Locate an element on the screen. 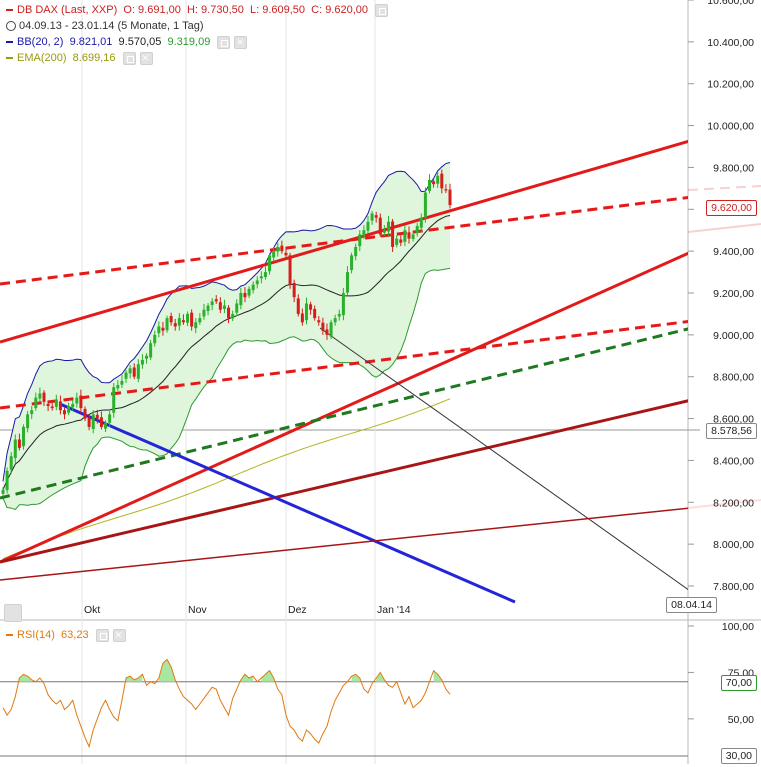  ema-settings-button is located at coordinates (129, 58).